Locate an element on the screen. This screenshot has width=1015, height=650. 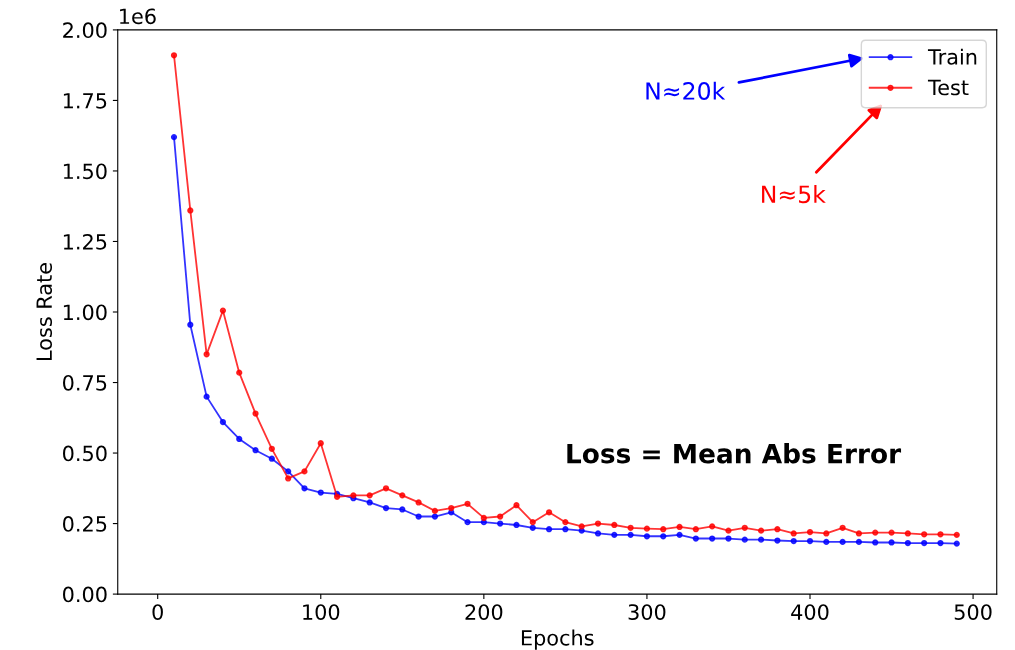
x-tick-label: 0 is located at coordinates (157, 612).